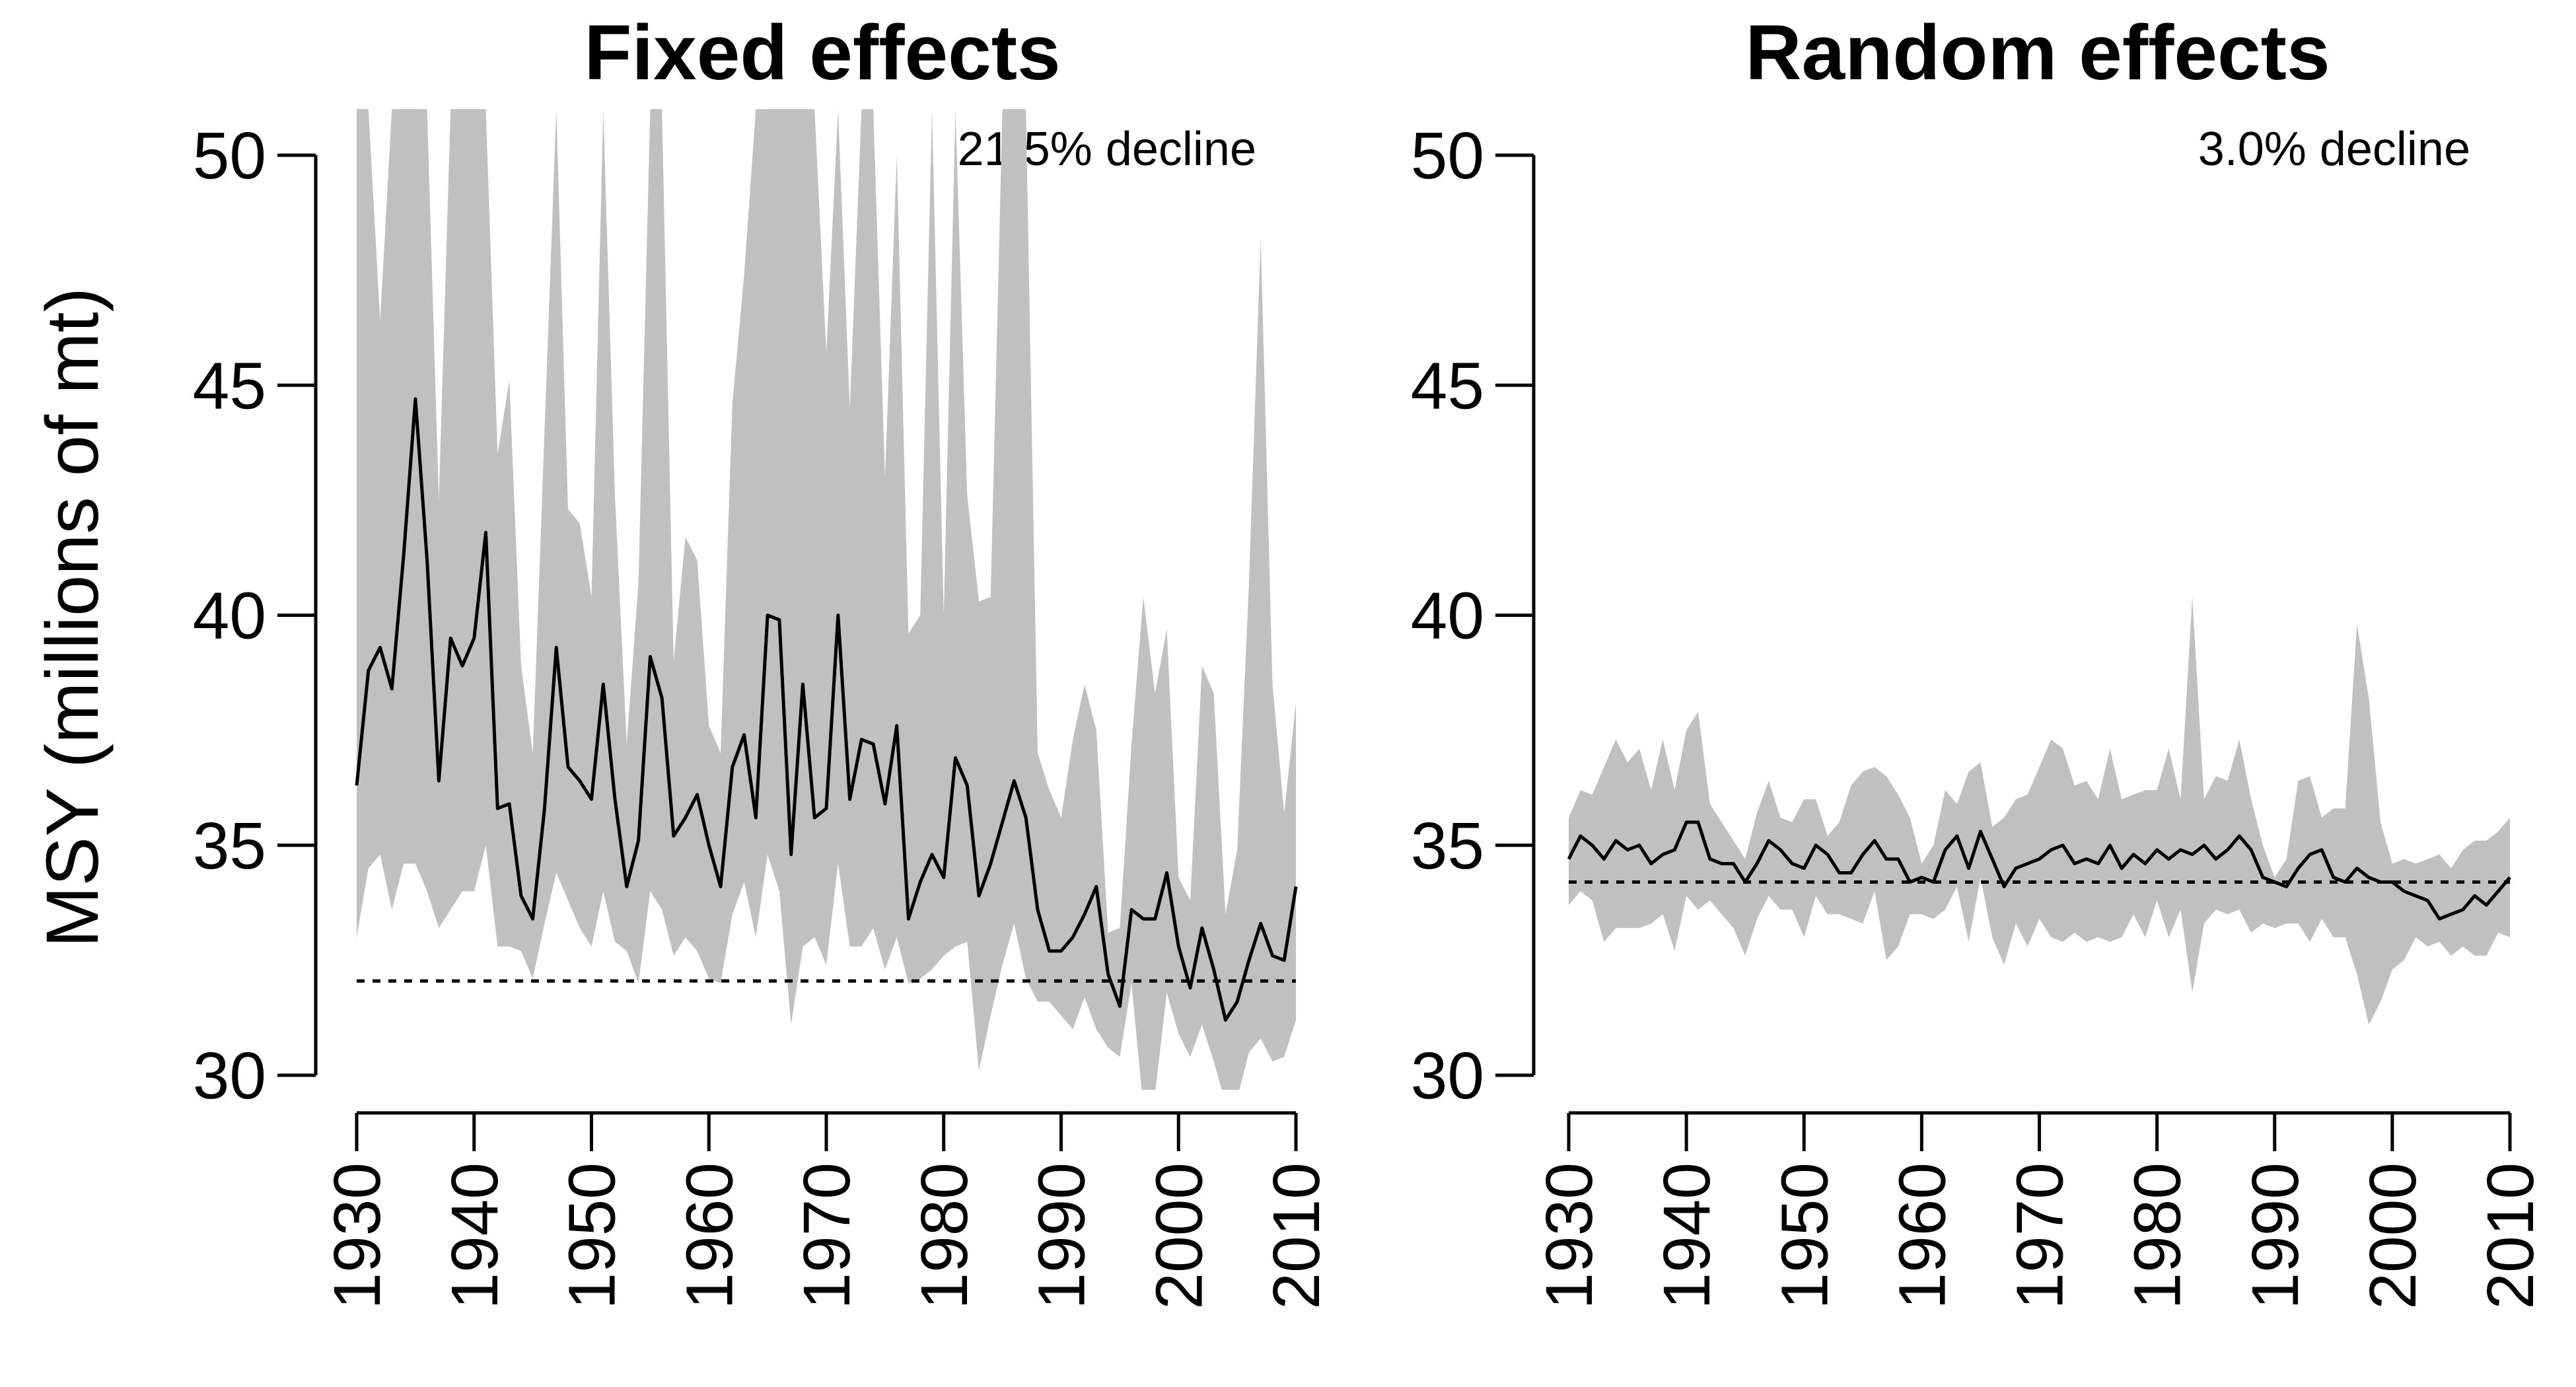 This screenshot has height=1387, width=2576. I want to click on series-line-layer, so click(2039, 870).